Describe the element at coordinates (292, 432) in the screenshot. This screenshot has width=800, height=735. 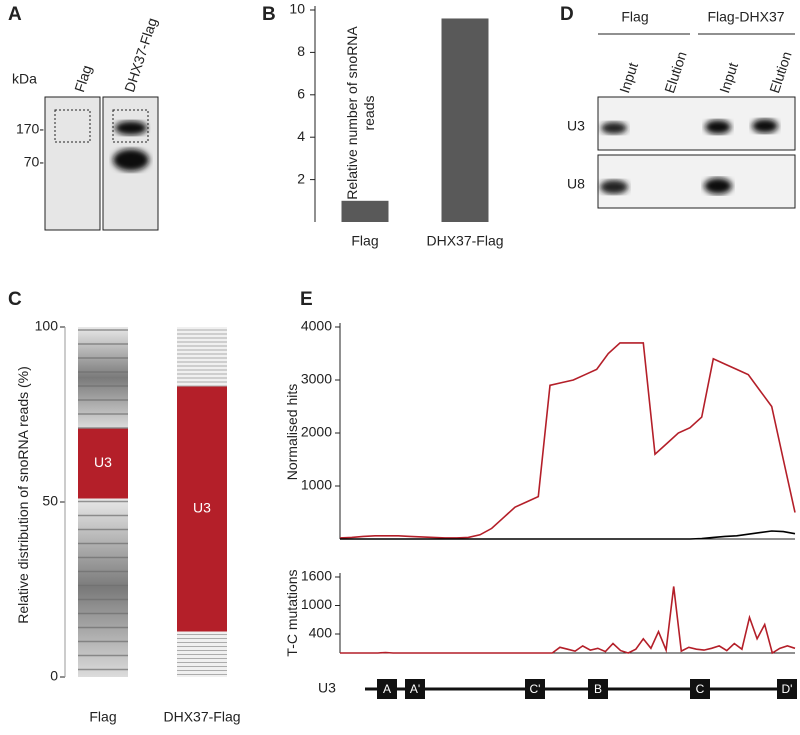
I see `y-axis-title: Normalised hits` at that location.